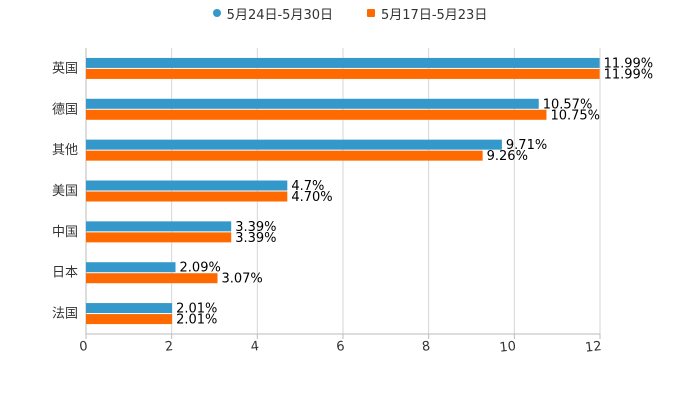 This screenshot has height=400, width=700. What do you see at coordinates (350, 13) in the screenshot?
I see `legend: 5月24日-5月30日 5月17日-5月23日` at bounding box center [350, 13].